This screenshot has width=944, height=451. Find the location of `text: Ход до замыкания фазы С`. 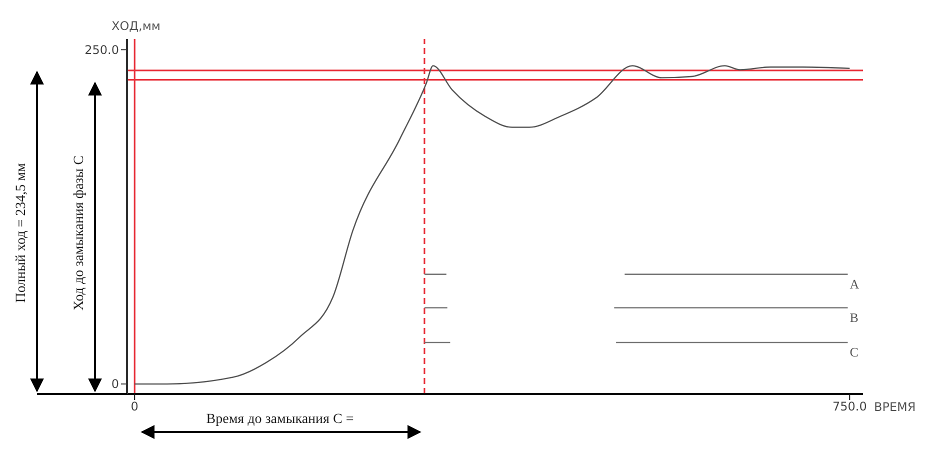

text: Ход до замыкания фазы С is located at coordinates (79, 233).